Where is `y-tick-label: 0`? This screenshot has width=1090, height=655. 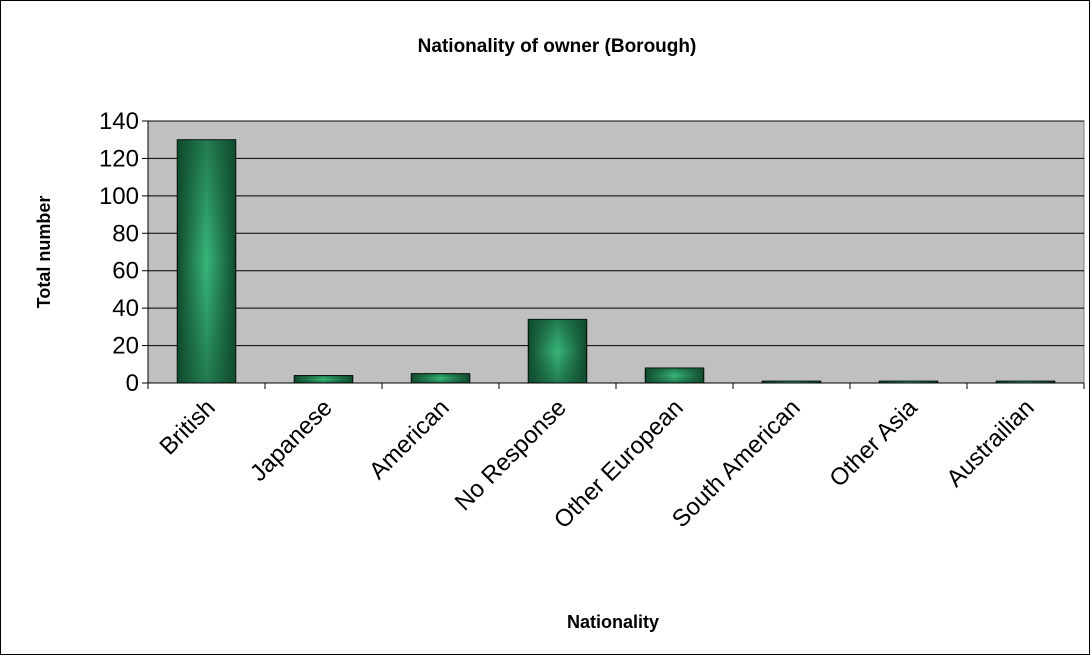 y-tick-label: 0 is located at coordinates (132, 383).